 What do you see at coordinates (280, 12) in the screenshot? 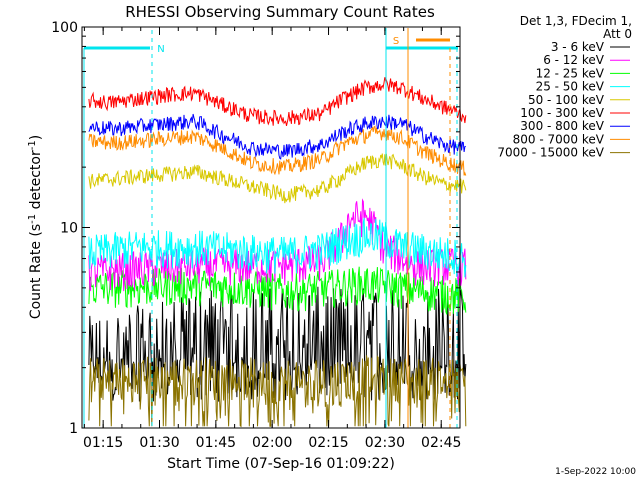
I see `chart-title: RHESSI Observing Summary Count Rates` at bounding box center [280, 12].